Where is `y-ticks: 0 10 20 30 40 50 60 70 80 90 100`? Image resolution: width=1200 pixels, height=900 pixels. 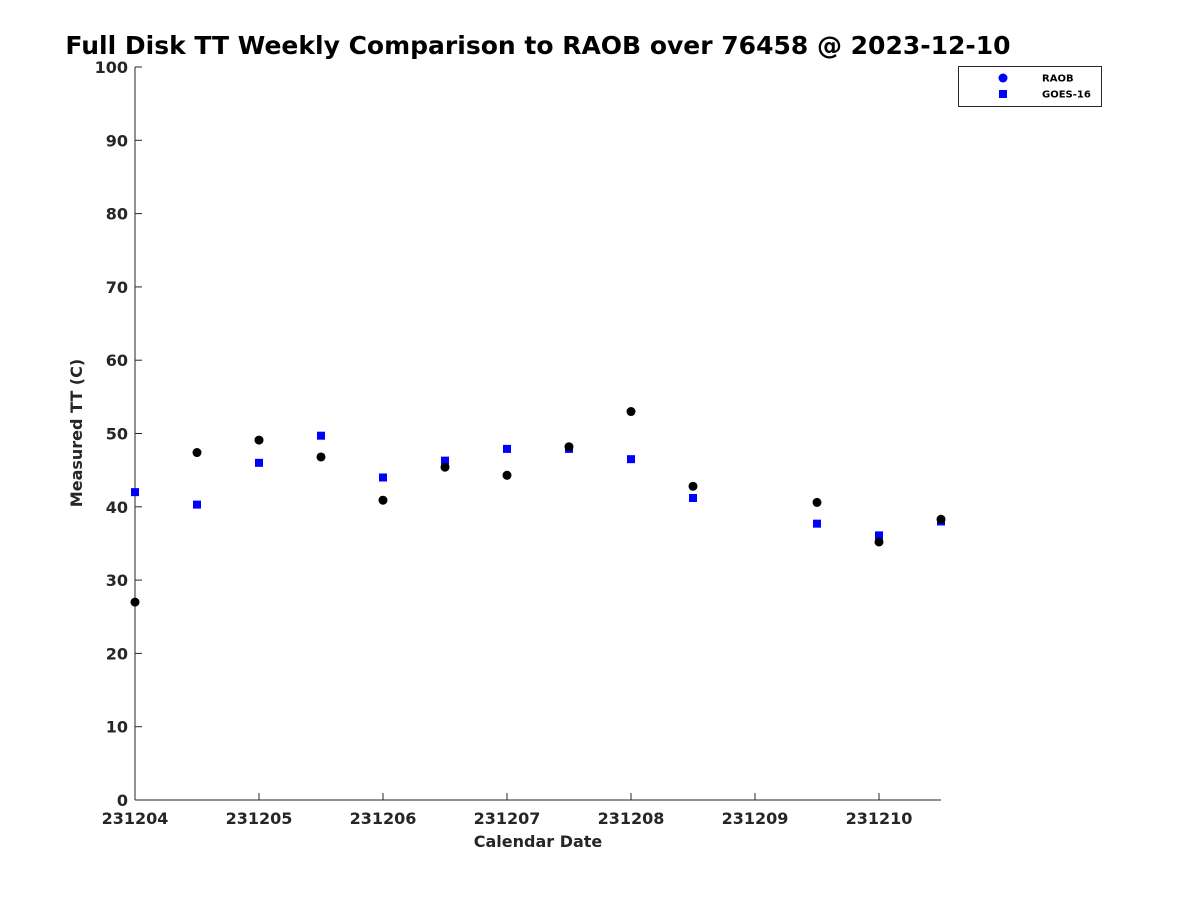
y-ticks: 0 10 20 30 40 50 60 70 80 90 100 is located at coordinates (118, 434).